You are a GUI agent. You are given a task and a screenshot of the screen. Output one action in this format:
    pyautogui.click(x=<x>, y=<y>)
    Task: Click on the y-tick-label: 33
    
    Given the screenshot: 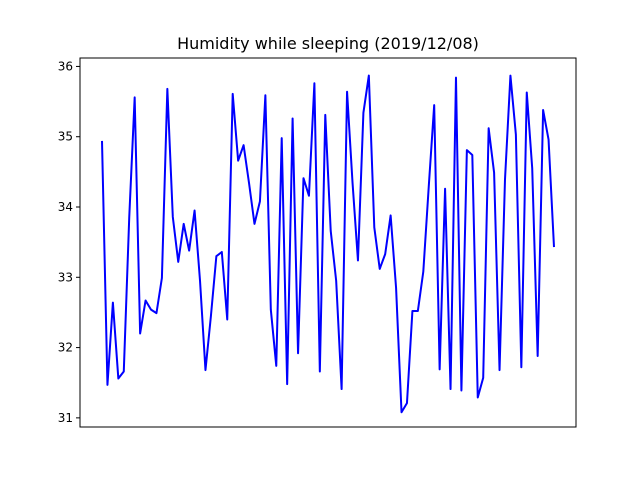 What is the action you would take?
    pyautogui.click(x=65, y=277)
    